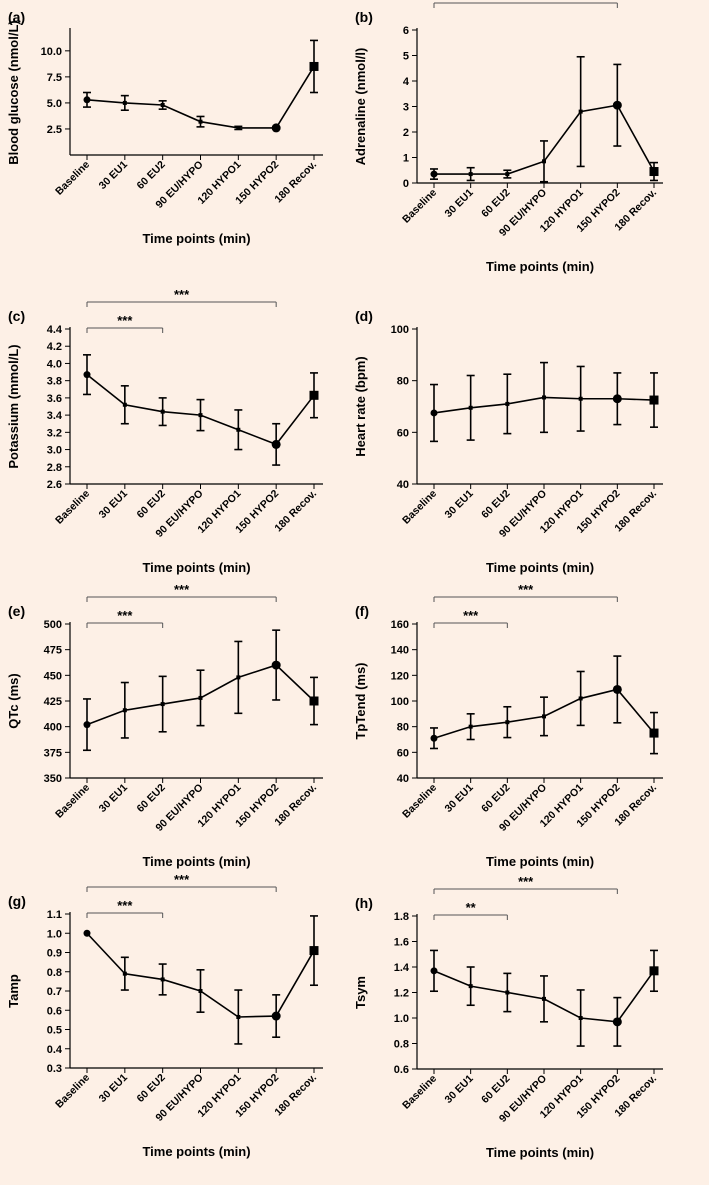  I want to click on y-tick-label: 1.1, so click(54, 915).